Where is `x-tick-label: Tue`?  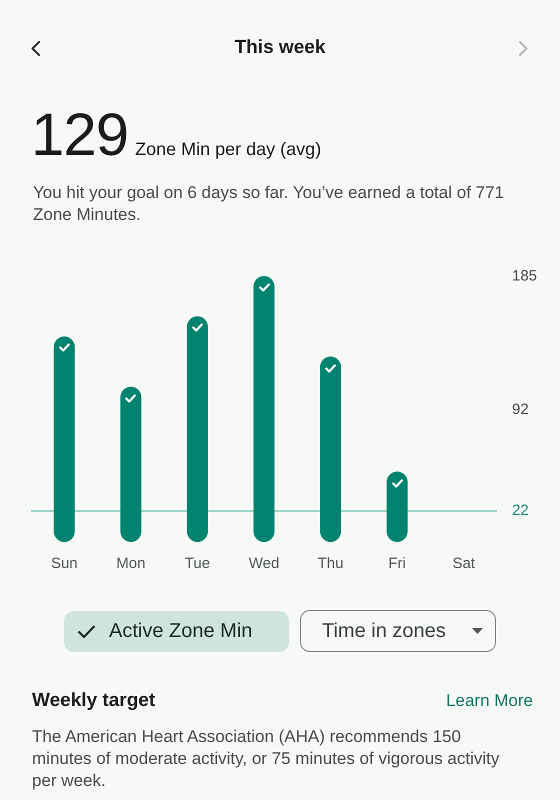
x-tick-label: Tue is located at coordinates (197, 563).